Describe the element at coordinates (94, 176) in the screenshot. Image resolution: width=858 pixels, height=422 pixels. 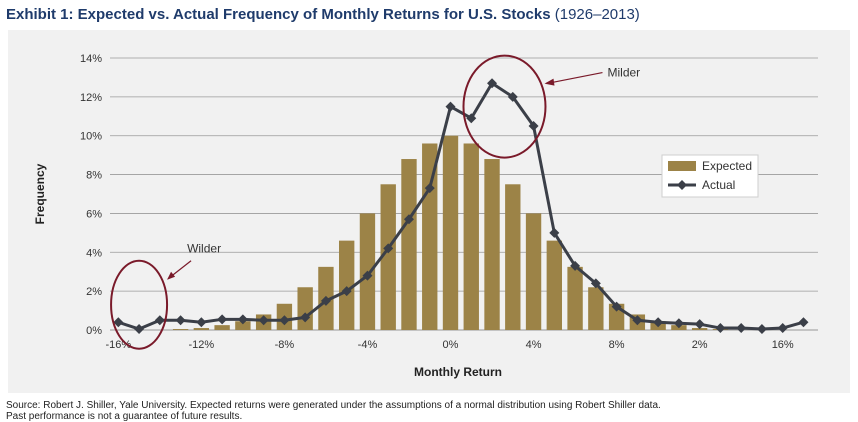
I see `y-tick-label: 8%` at that location.